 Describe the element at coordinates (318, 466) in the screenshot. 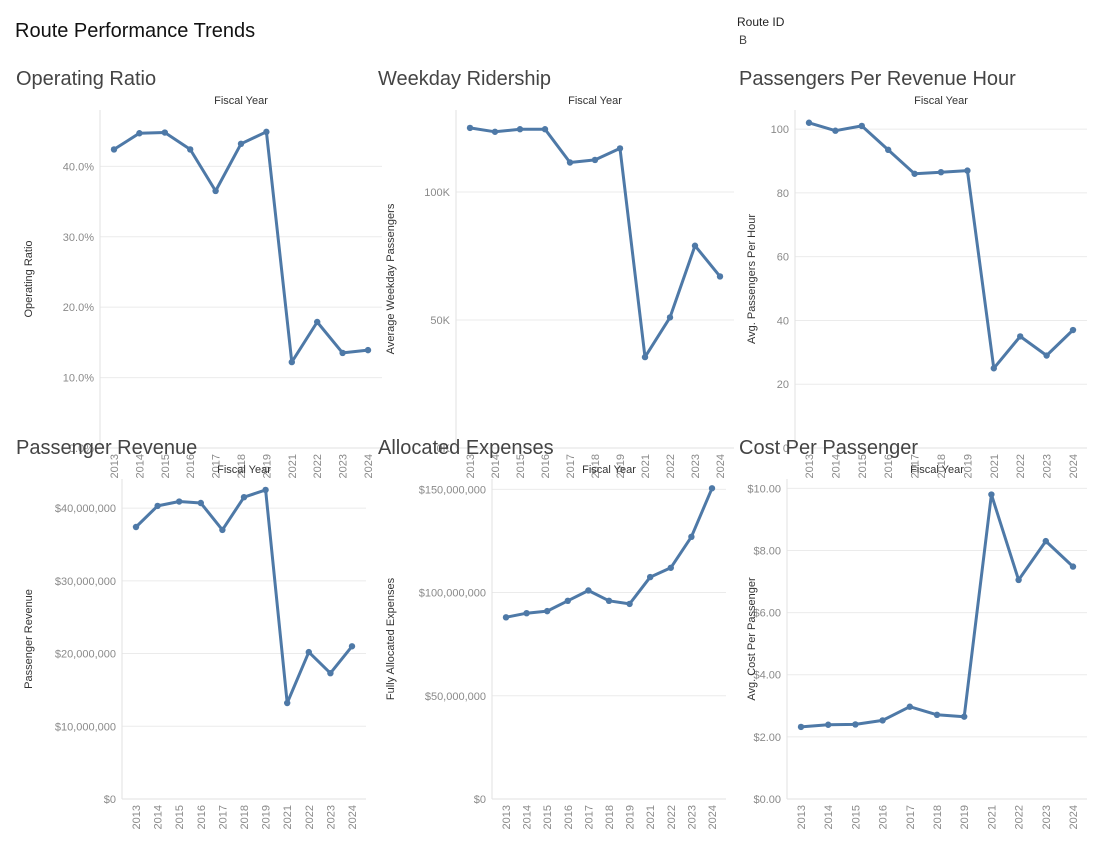

I see `operating-ratio-x-tick-label: 2022` at that location.